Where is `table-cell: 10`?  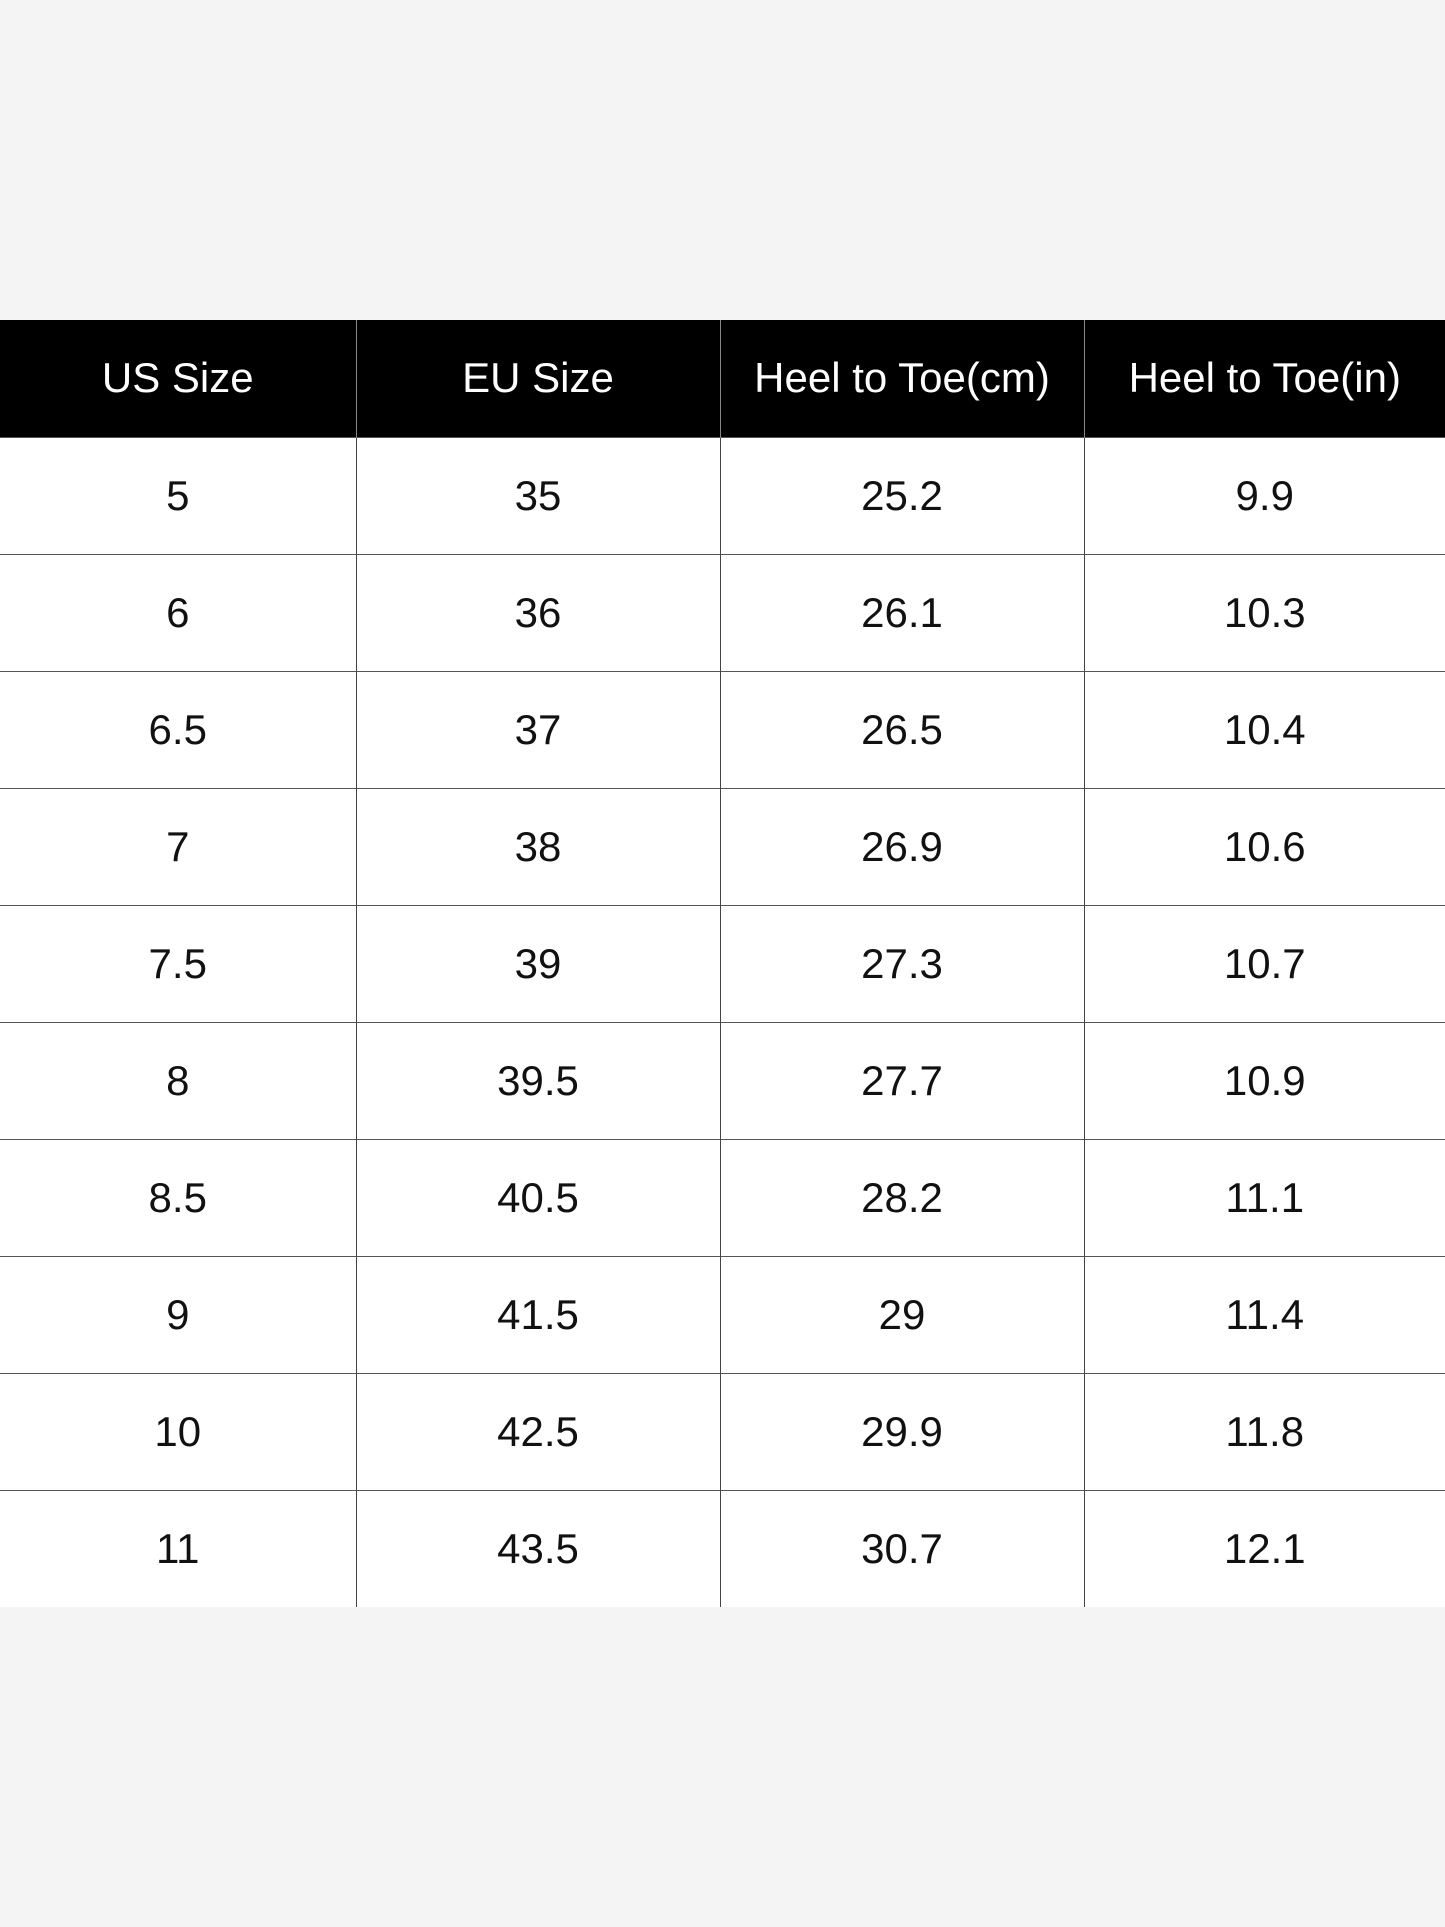
table-cell: 10 is located at coordinates (178, 1431).